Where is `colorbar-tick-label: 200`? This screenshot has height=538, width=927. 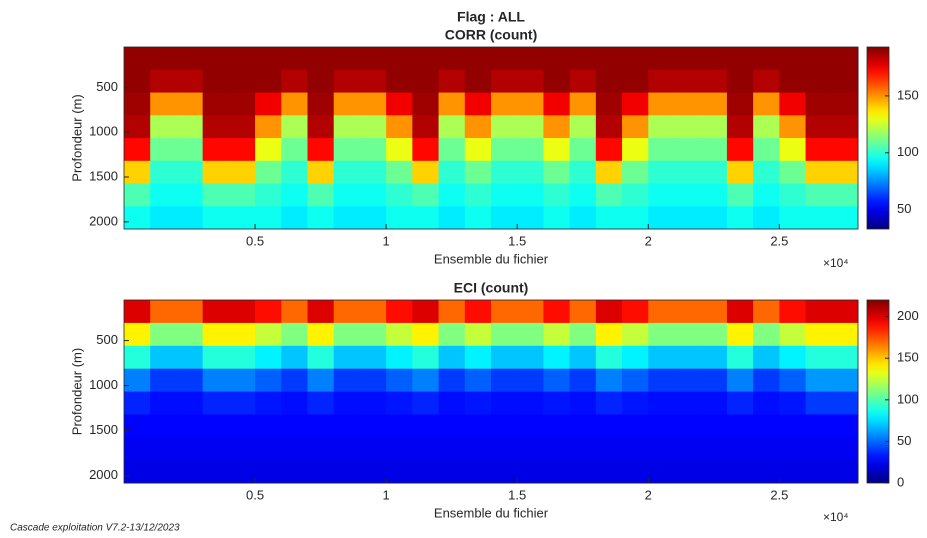
colorbar-tick-label: 200 is located at coordinates (908, 315).